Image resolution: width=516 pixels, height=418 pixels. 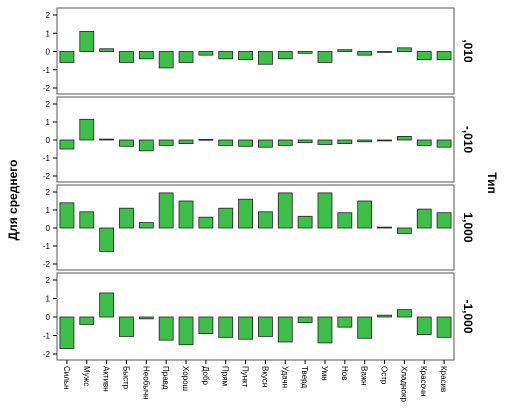 What do you see at coordinates (468, 51) in the screenshot?
I see `panel-label: ,010` at bounding box center [468, 51].